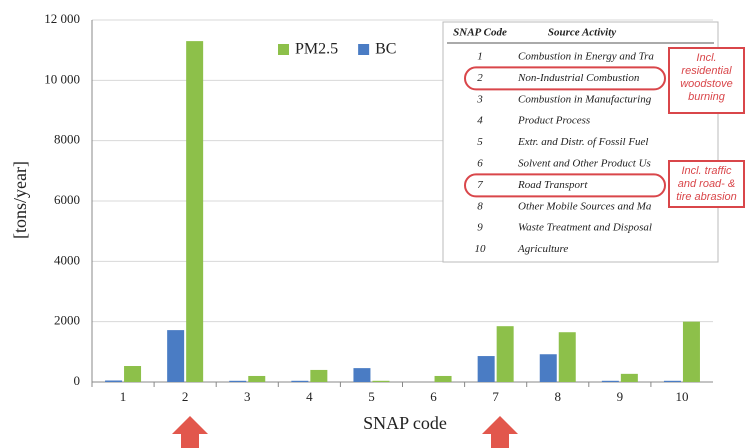  Describe the element at coordinates (123, 396) in the screenshot. I see `x-tick-label: 1` at that location.